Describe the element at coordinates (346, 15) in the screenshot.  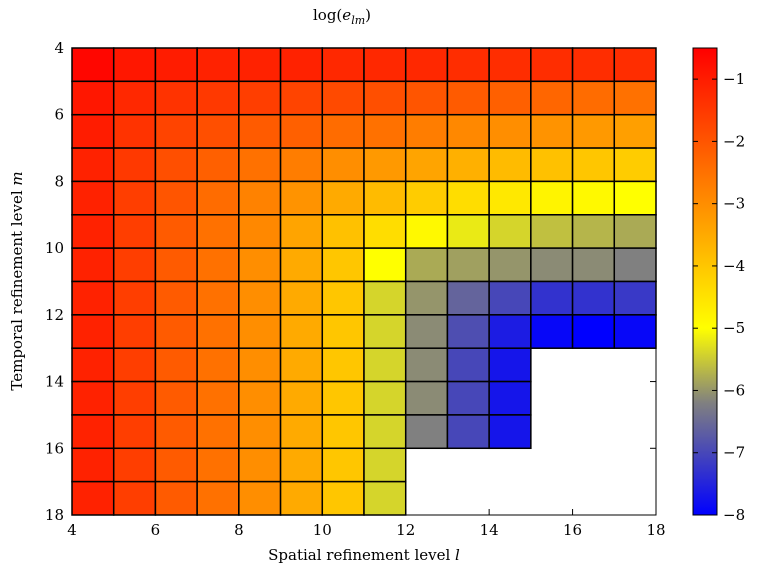
I see `chart-title-var: e` at that location.